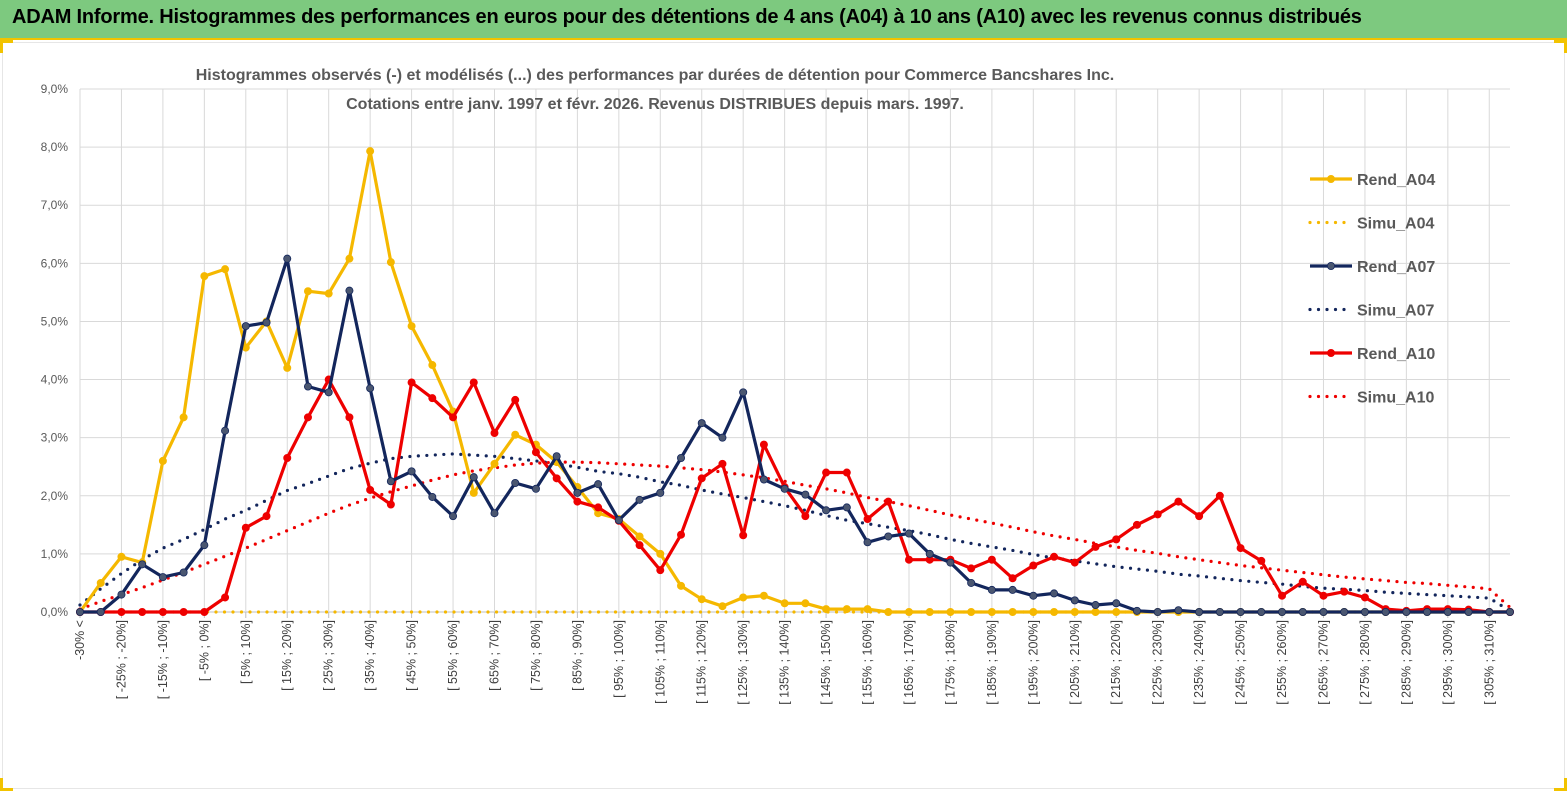 The width and height of the screenshot is (1567, 791). I want to click on x-tick-label: [ 255% ; 260%], so click(1282, 662).